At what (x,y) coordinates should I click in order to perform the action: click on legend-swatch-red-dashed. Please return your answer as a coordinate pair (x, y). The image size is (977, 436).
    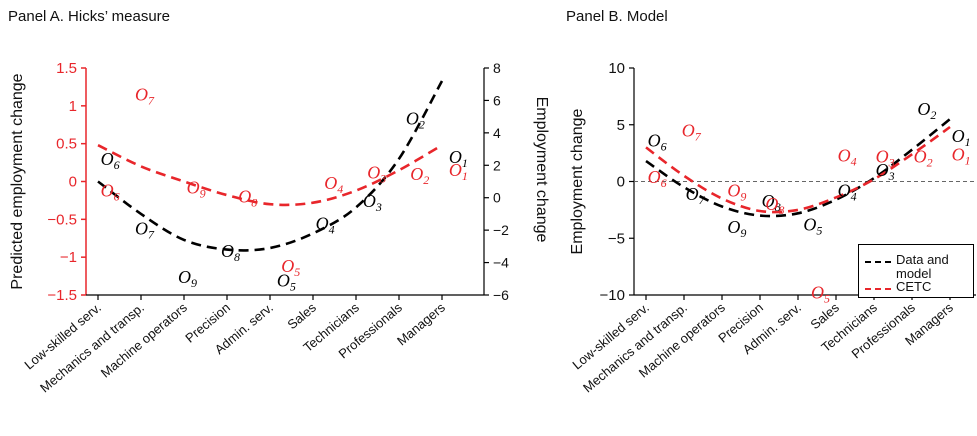
    Looking at the image, I should click on (878, 289).